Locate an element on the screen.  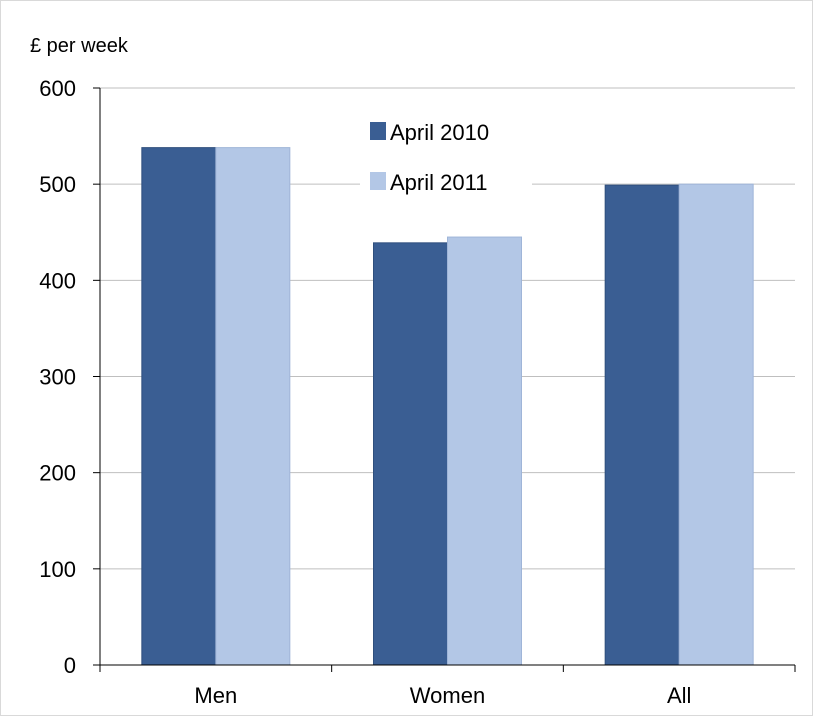
y-tick-label: 300 is located at coordinates (57, 377).